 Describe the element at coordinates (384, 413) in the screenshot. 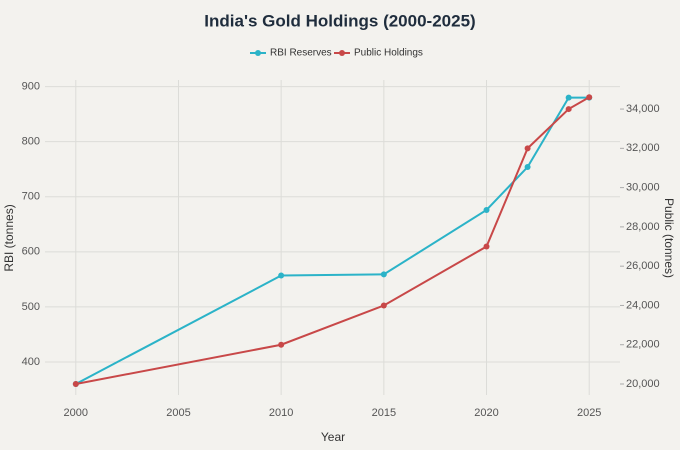

I see `x-tick-label: 2015` at that location.